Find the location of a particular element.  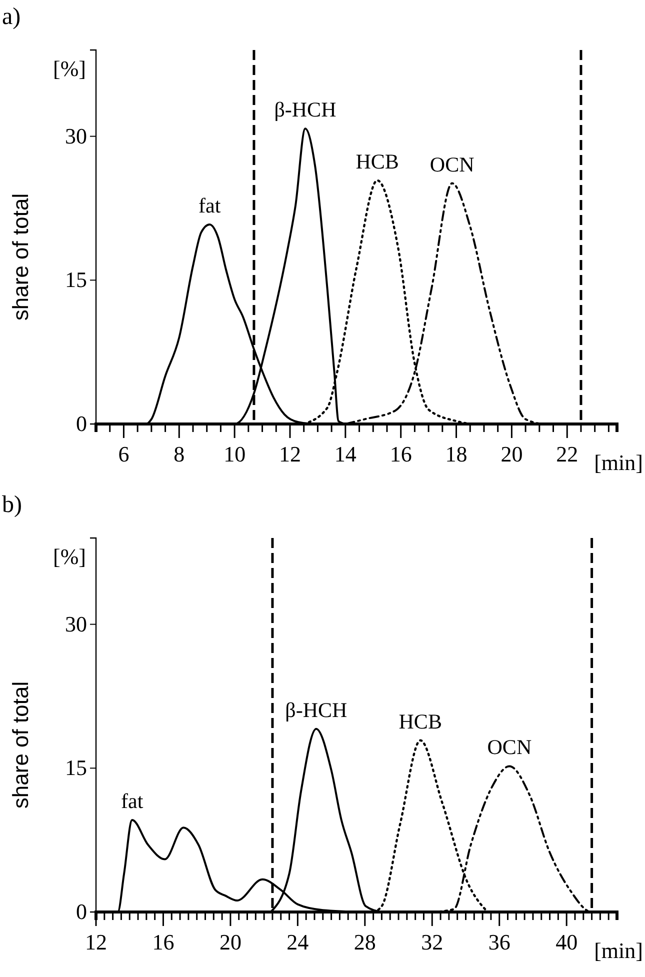

x-tick-label: 10 is located at coordinates (235, 454).